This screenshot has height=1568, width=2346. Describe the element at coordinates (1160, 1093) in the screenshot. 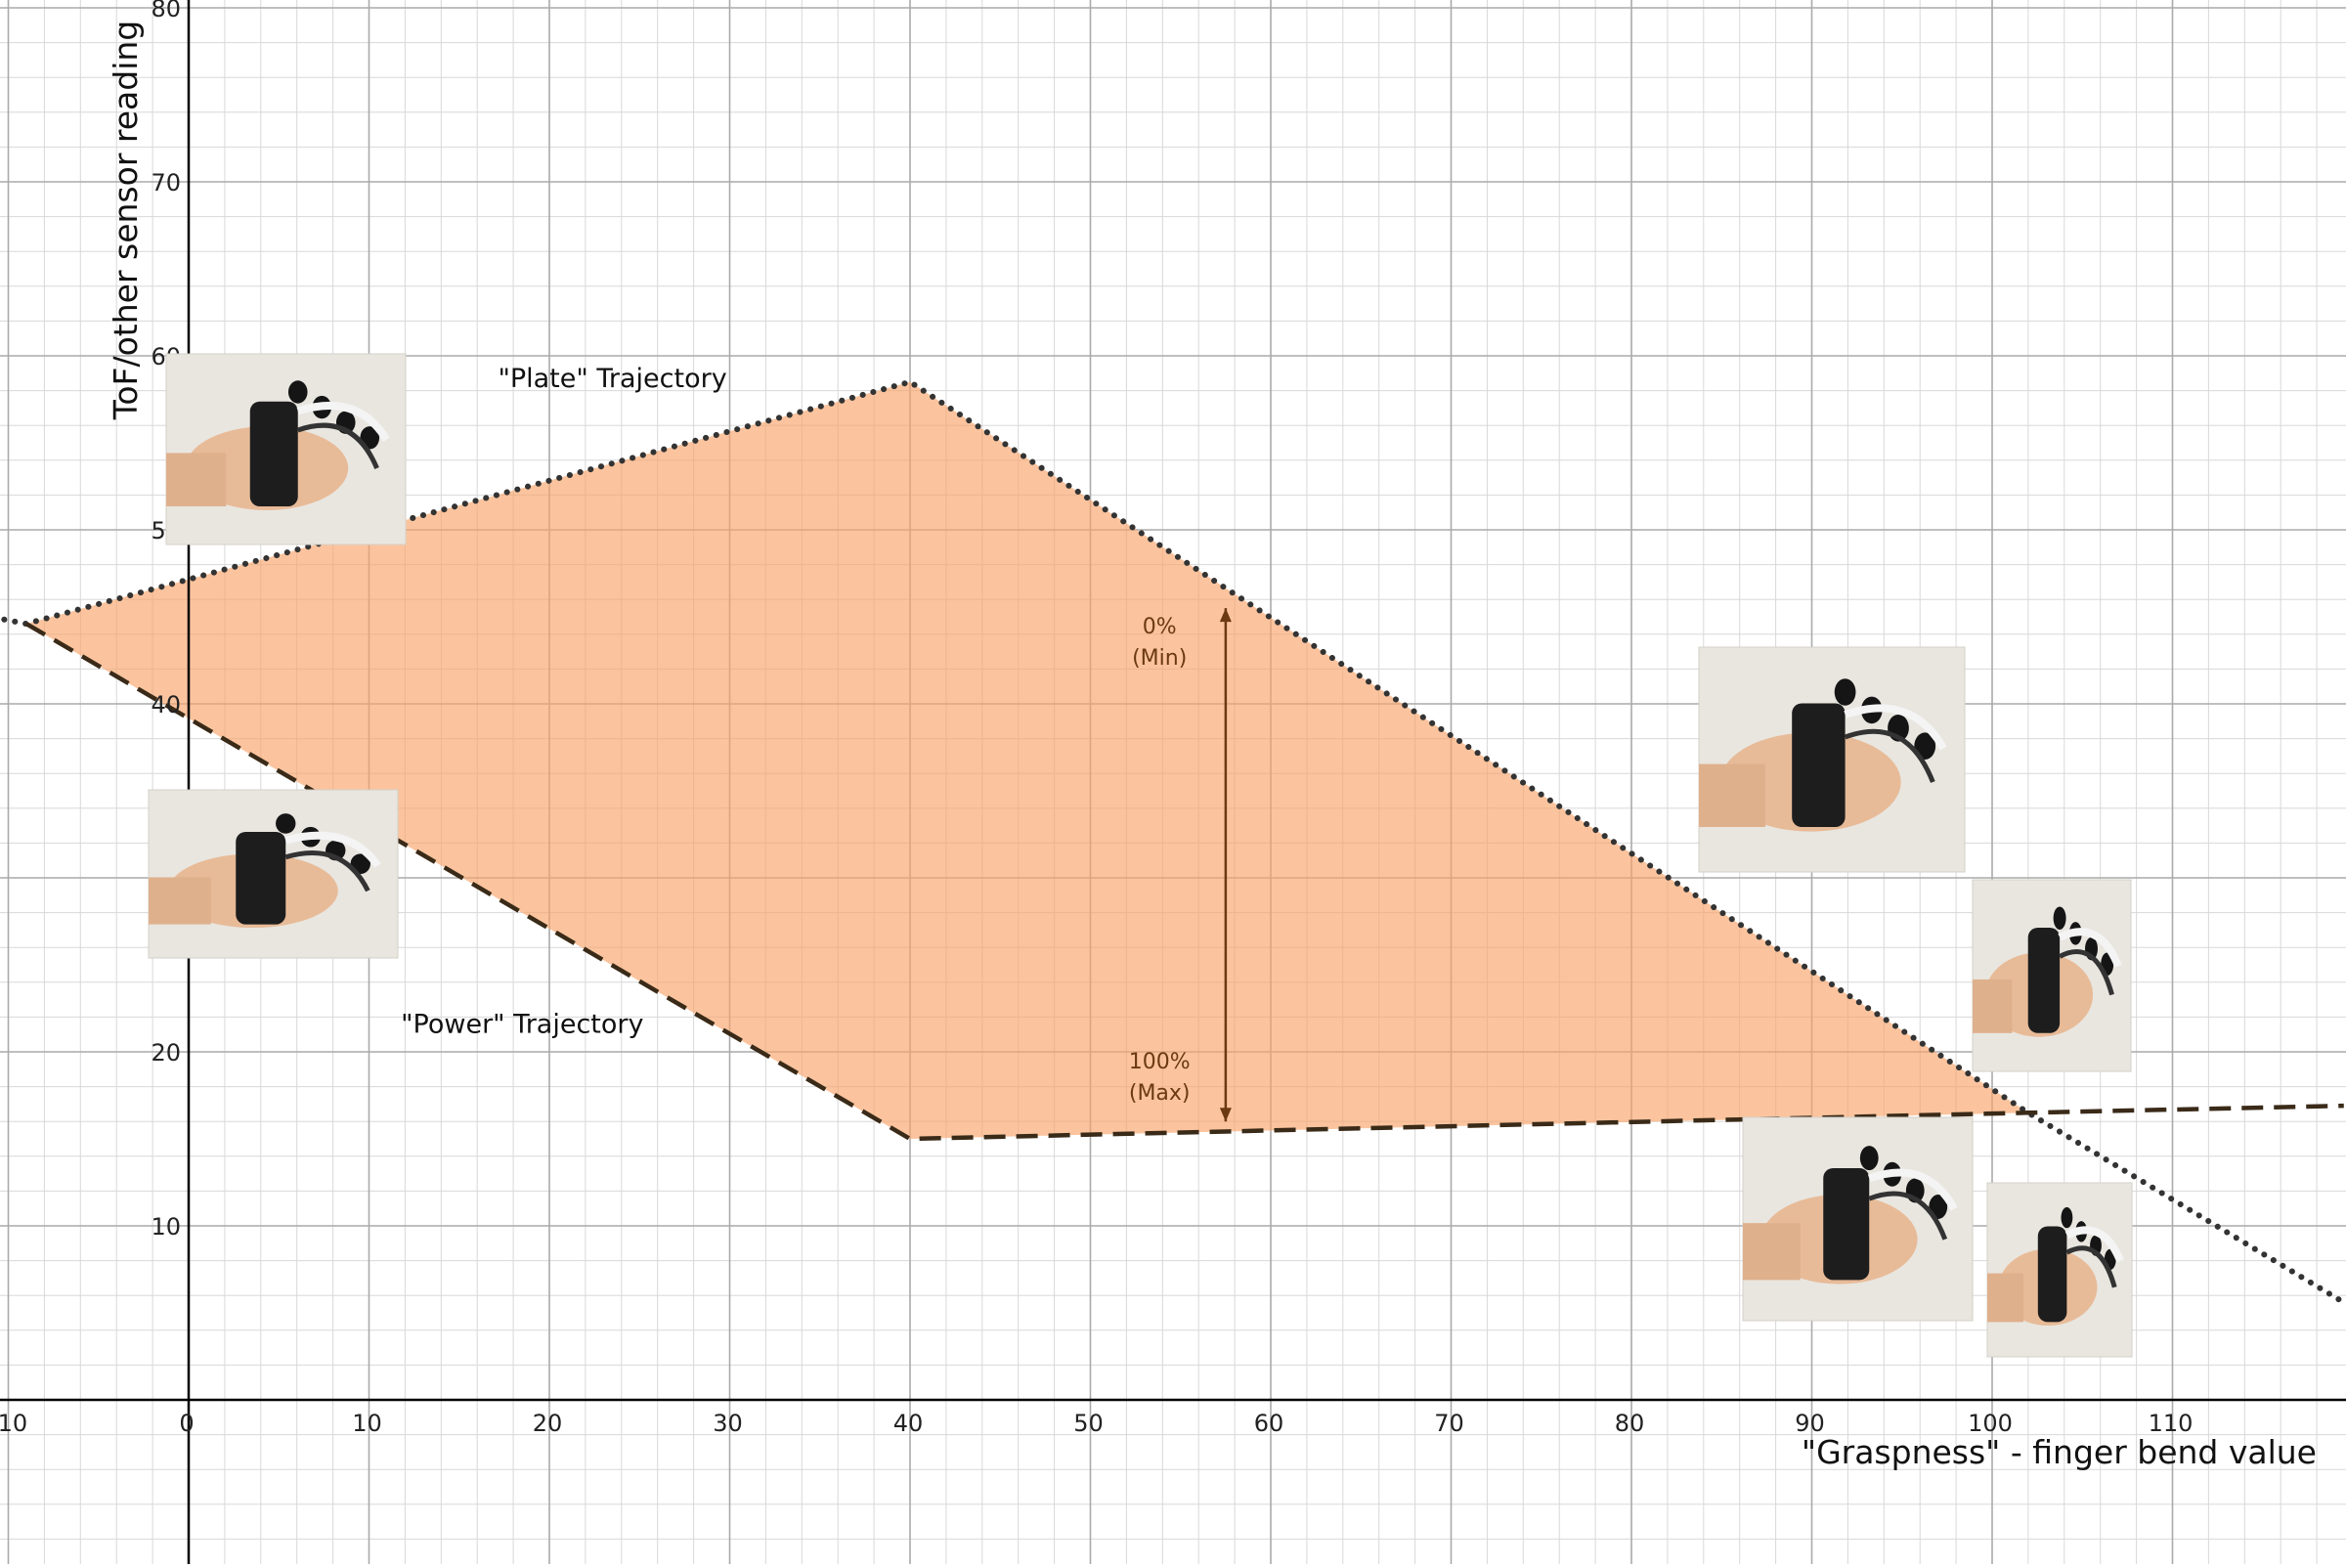

I see `measure-max-label: (Max)` at that location.